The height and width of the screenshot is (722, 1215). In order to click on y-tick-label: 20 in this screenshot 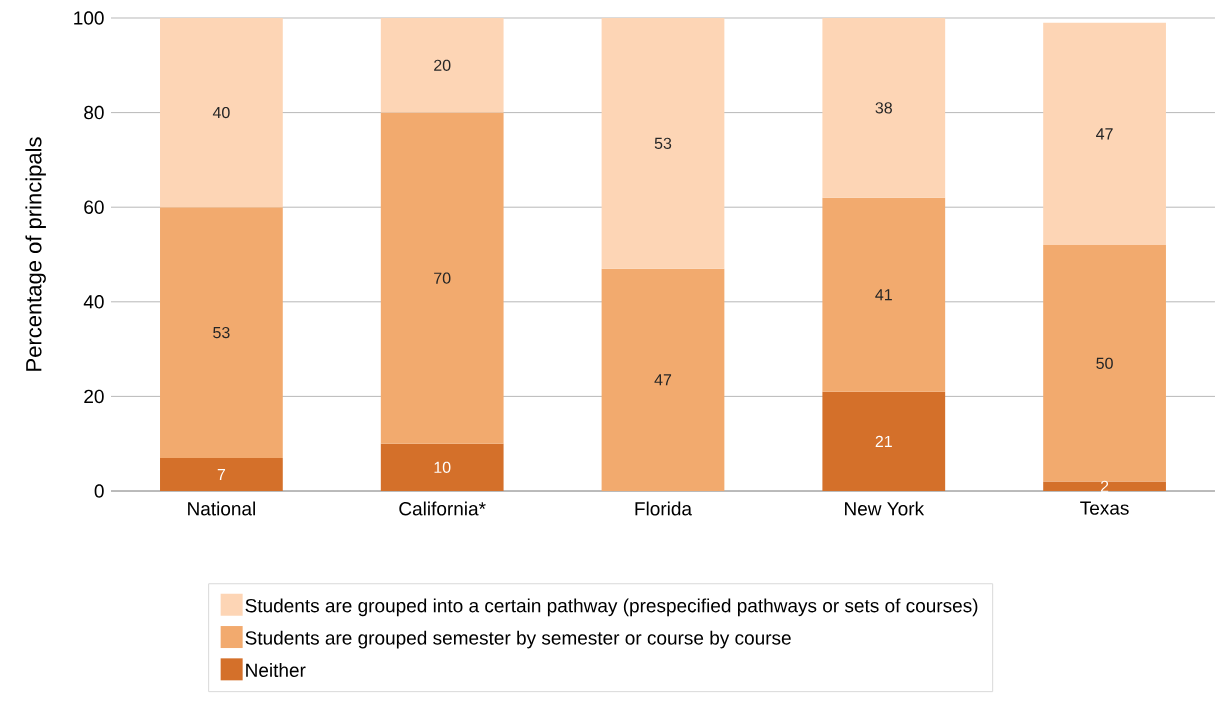, I will do `click(94, 396)`.